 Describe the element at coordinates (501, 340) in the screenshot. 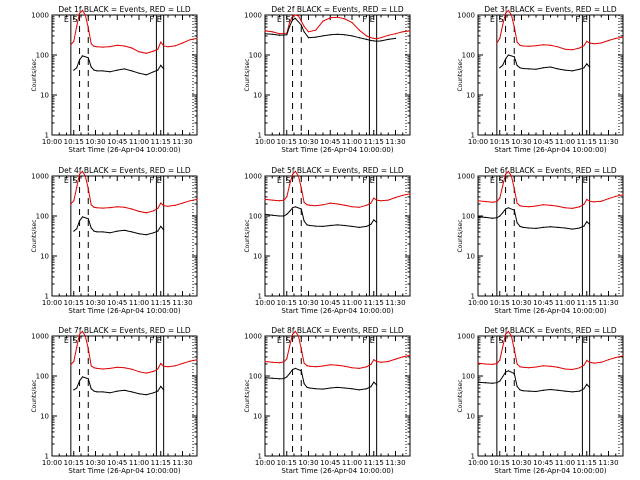

I see `event-marker-label: S` at that location.